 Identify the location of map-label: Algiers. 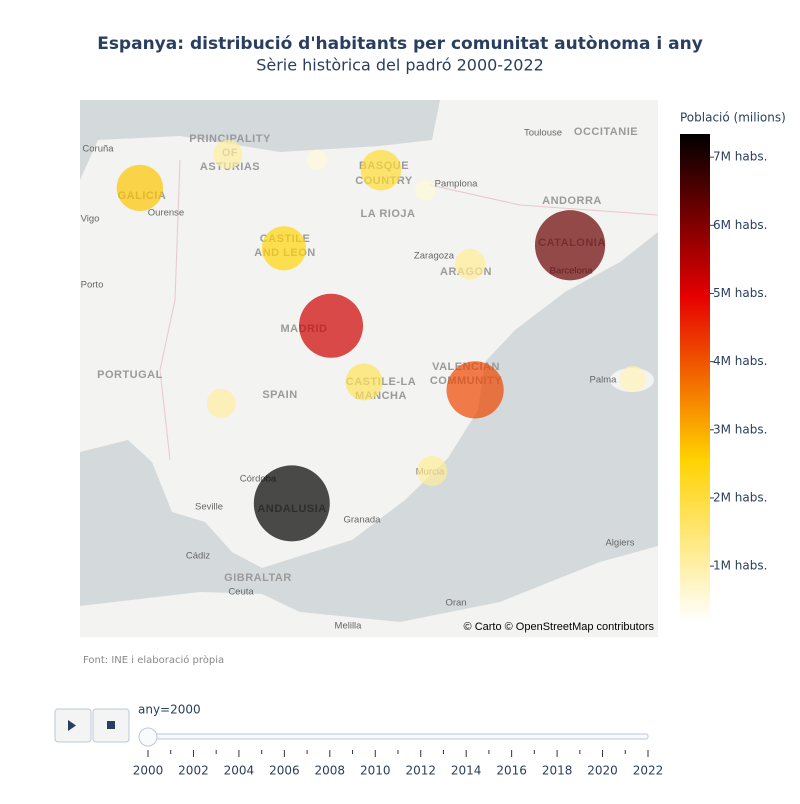
(619, 543).